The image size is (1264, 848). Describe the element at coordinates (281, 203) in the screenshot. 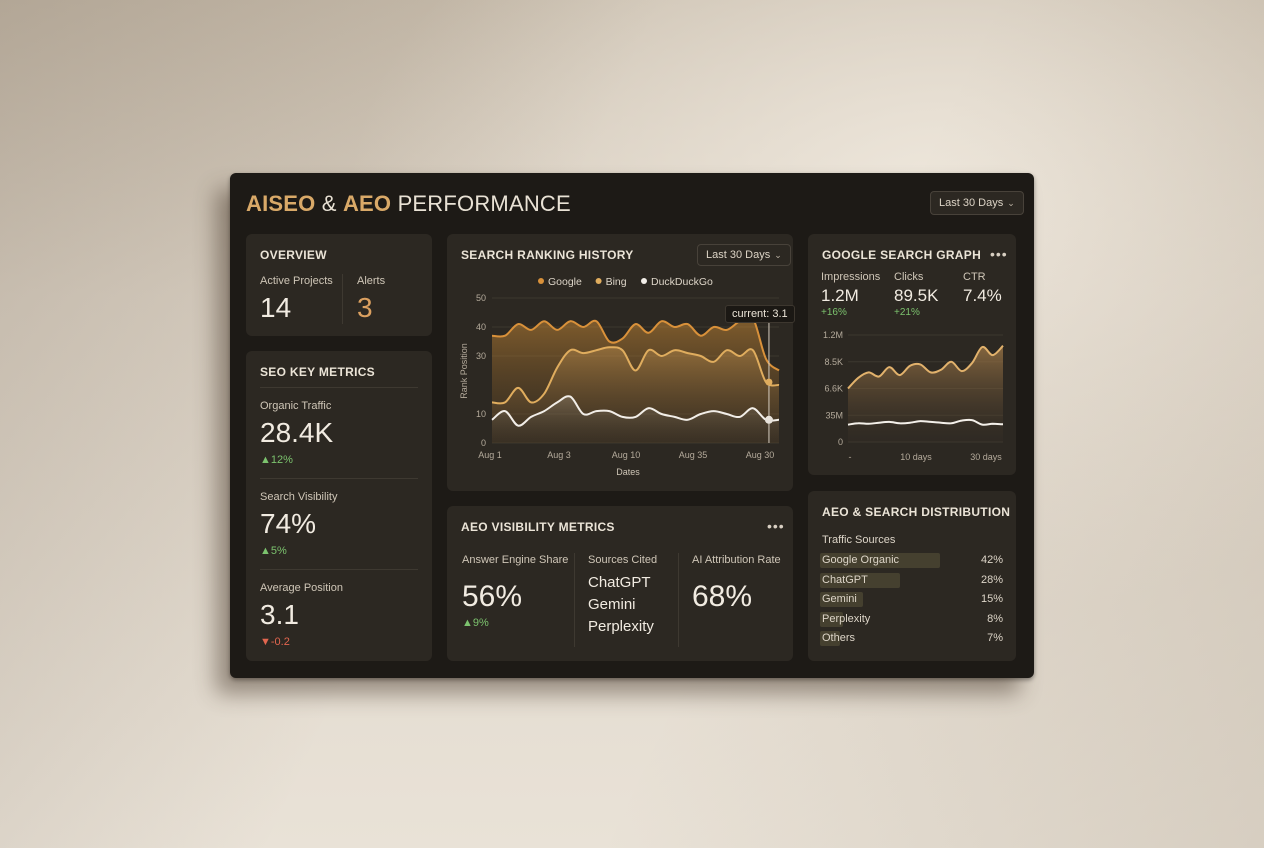

I see `title-aiseo: AISEO` at that location.